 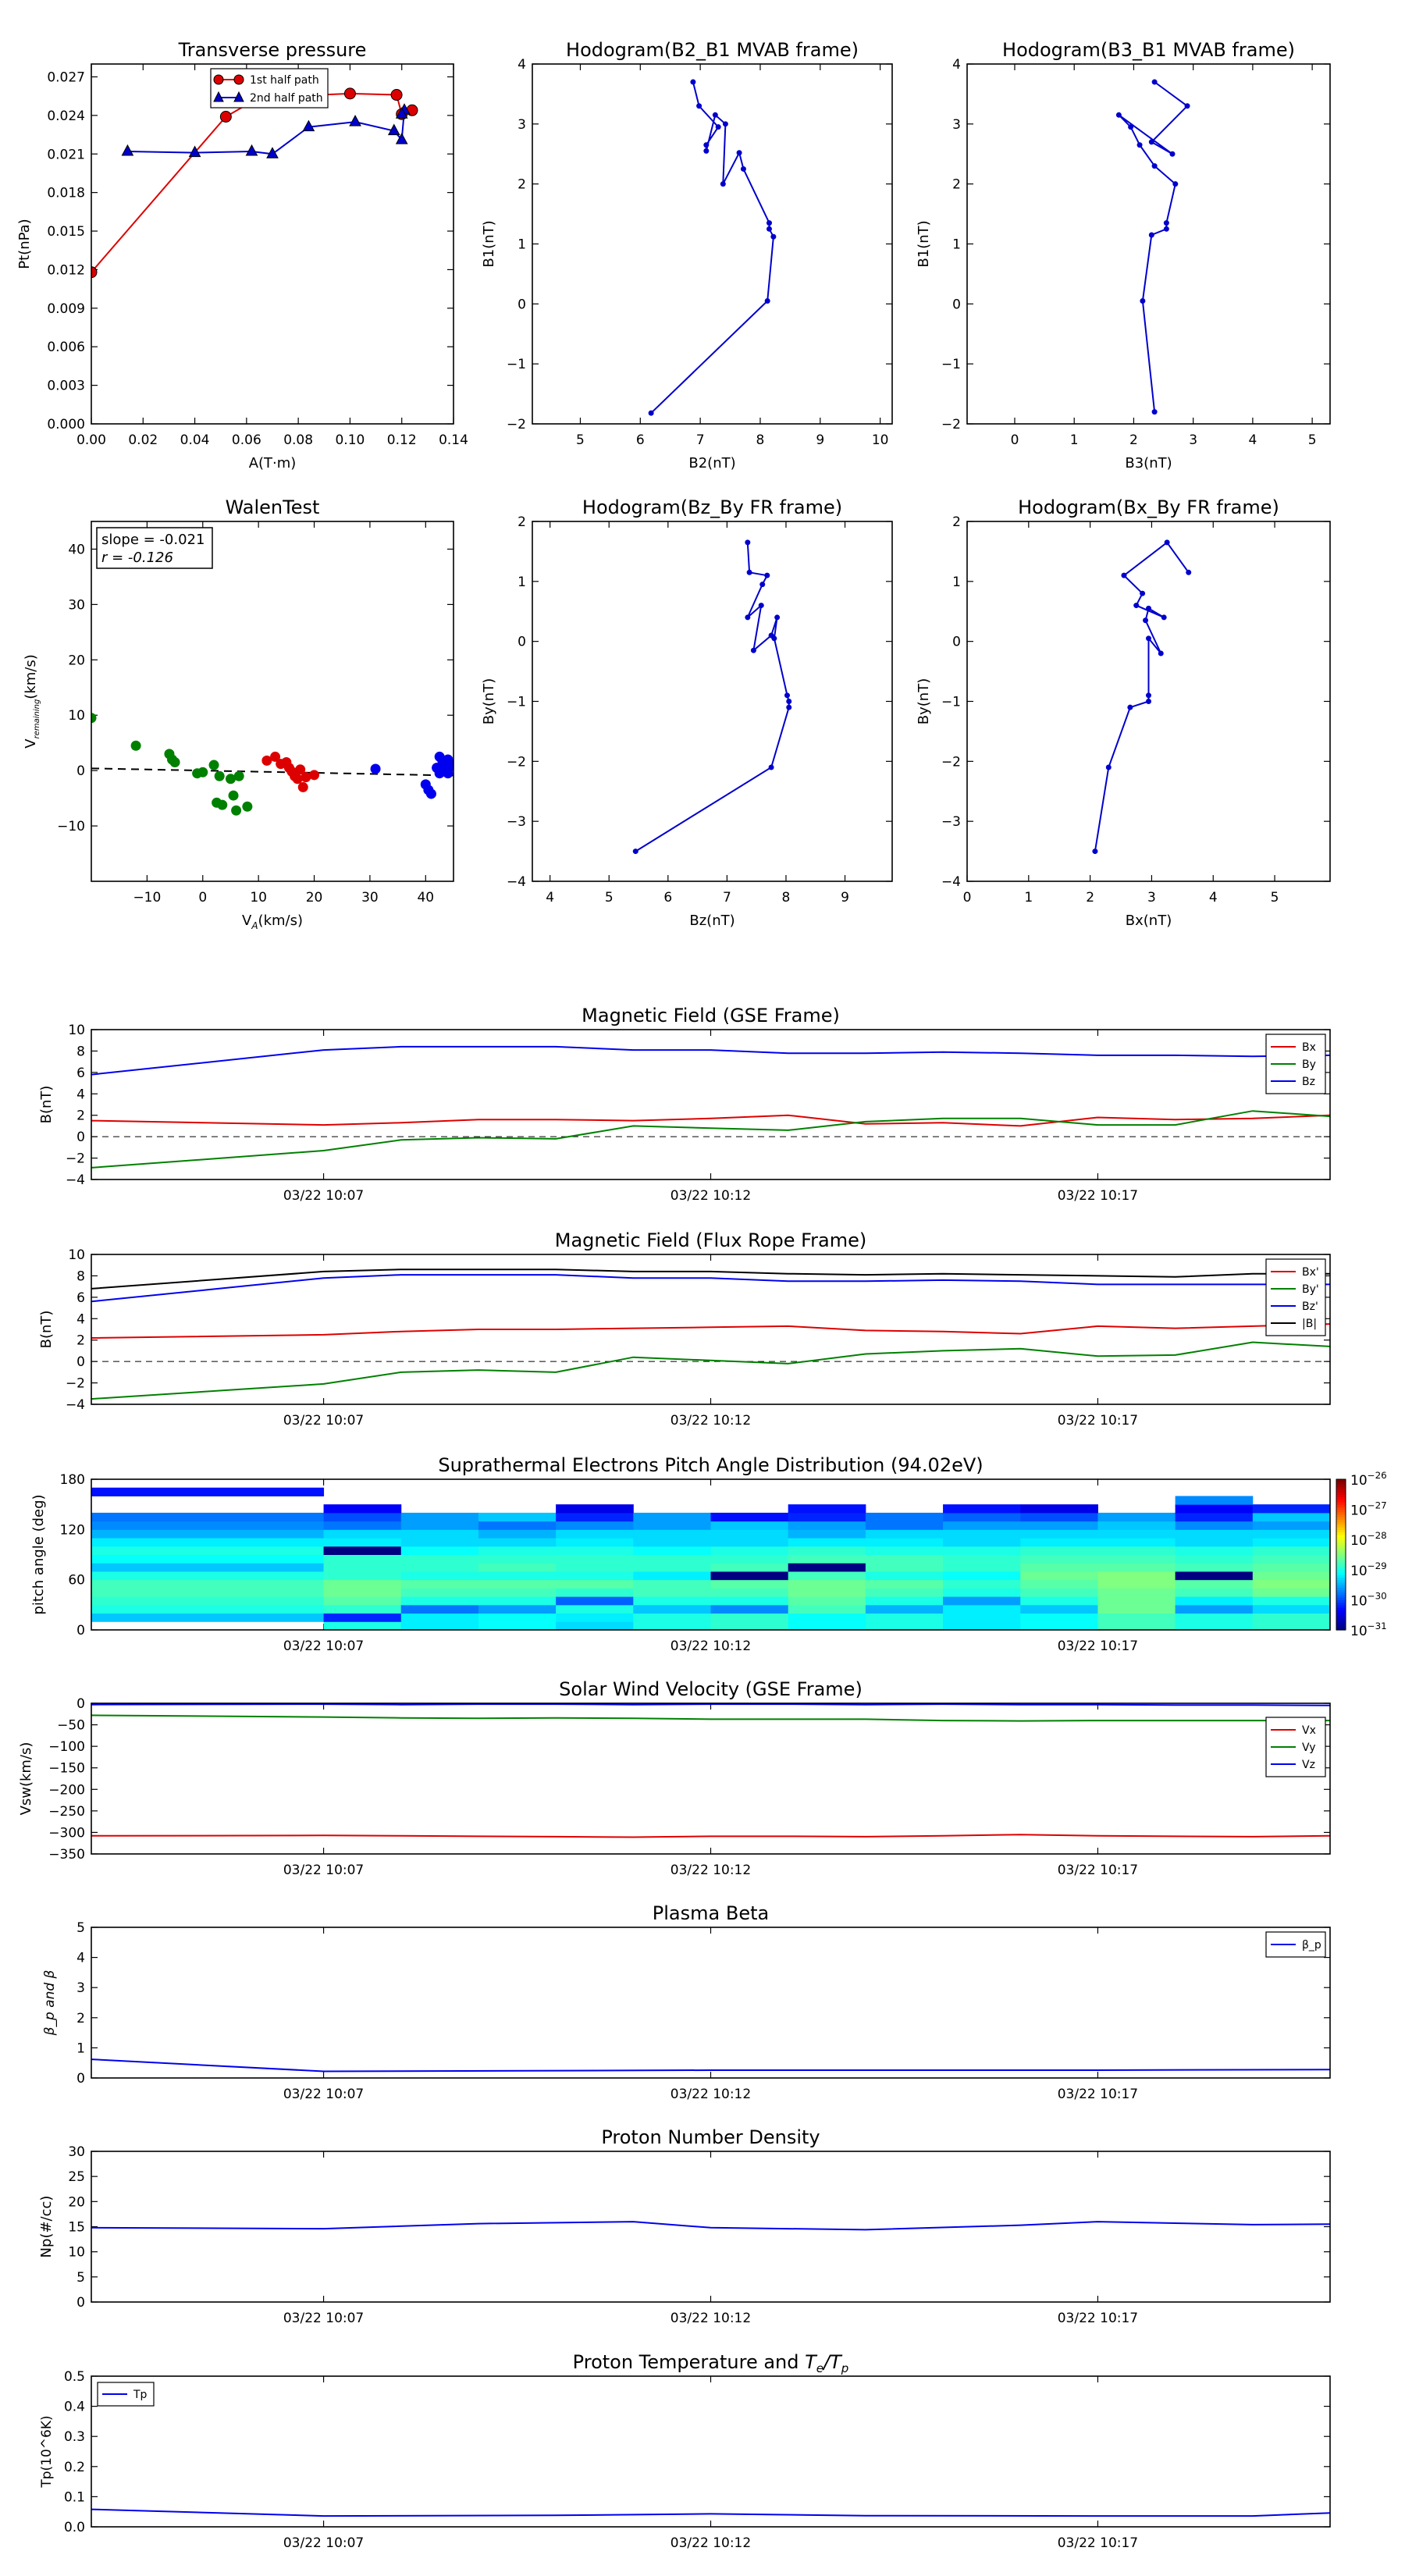 I want to click on x-tick-label: 0, so click(x=1015, y=440).